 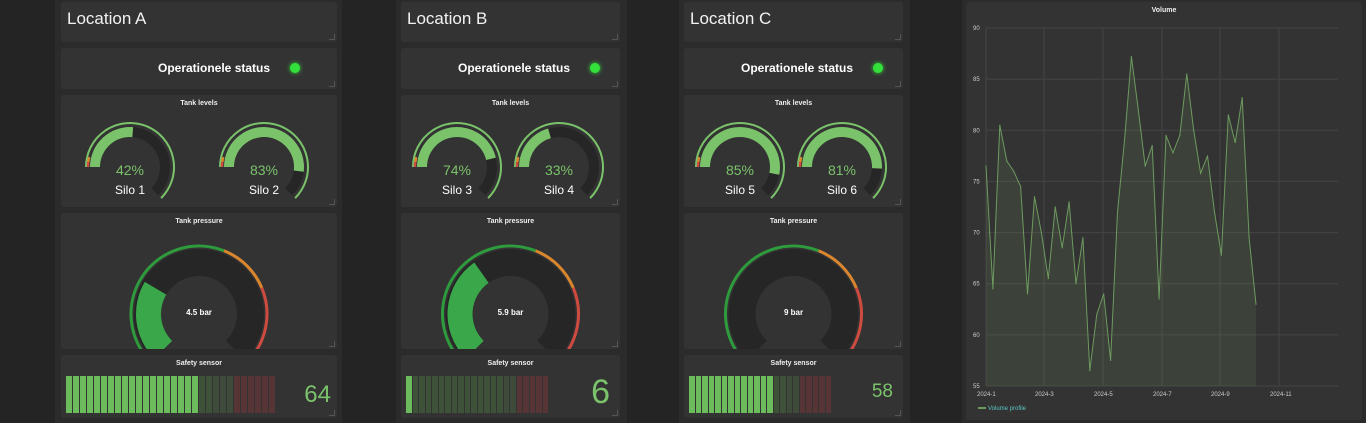 What do you see at coordinates (1162, 395) in the screenshot?
I see `x-tick-label: 2024-7` at bounding box center [1162, 395].